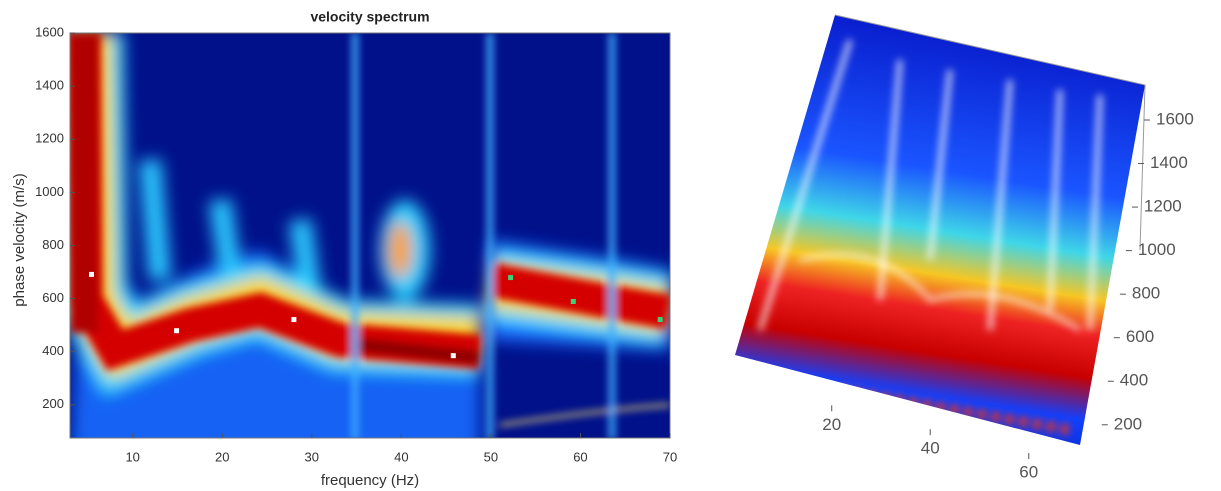 The height and width of the screenshot is (491, 1221). I want to click on x-tick-label: 70, so click(670, 456).